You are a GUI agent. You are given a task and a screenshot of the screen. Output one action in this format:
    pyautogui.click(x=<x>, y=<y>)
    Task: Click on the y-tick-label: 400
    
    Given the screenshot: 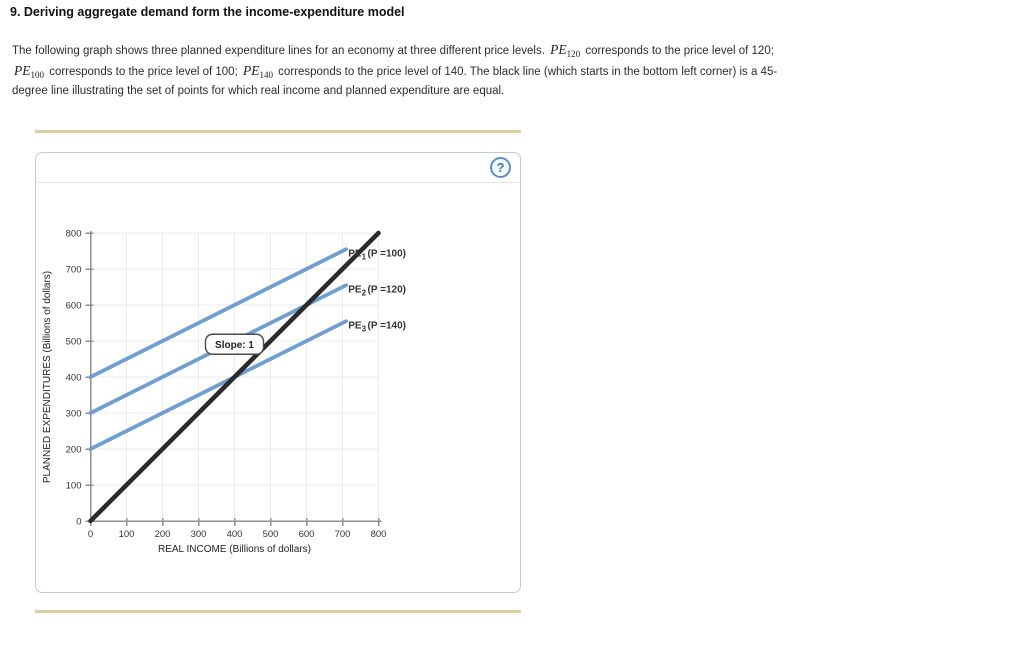 What is the action you would take?
    pyautogui.click(x=74, y=378)
    